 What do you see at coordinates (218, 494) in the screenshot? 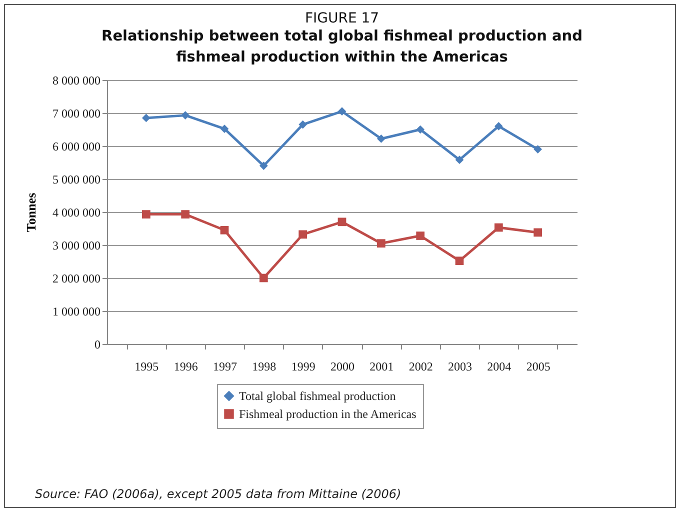
I see `source-note: Source: FAO (2006a), except 2005 data from Mittaine (2006)` at bounding box center [218, 494].